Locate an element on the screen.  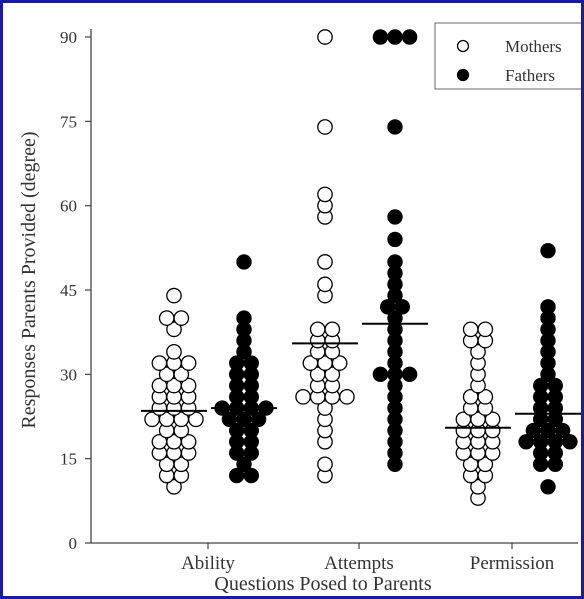
x-categories: Ability Attempts Permission is located at coordinates (368, 558).